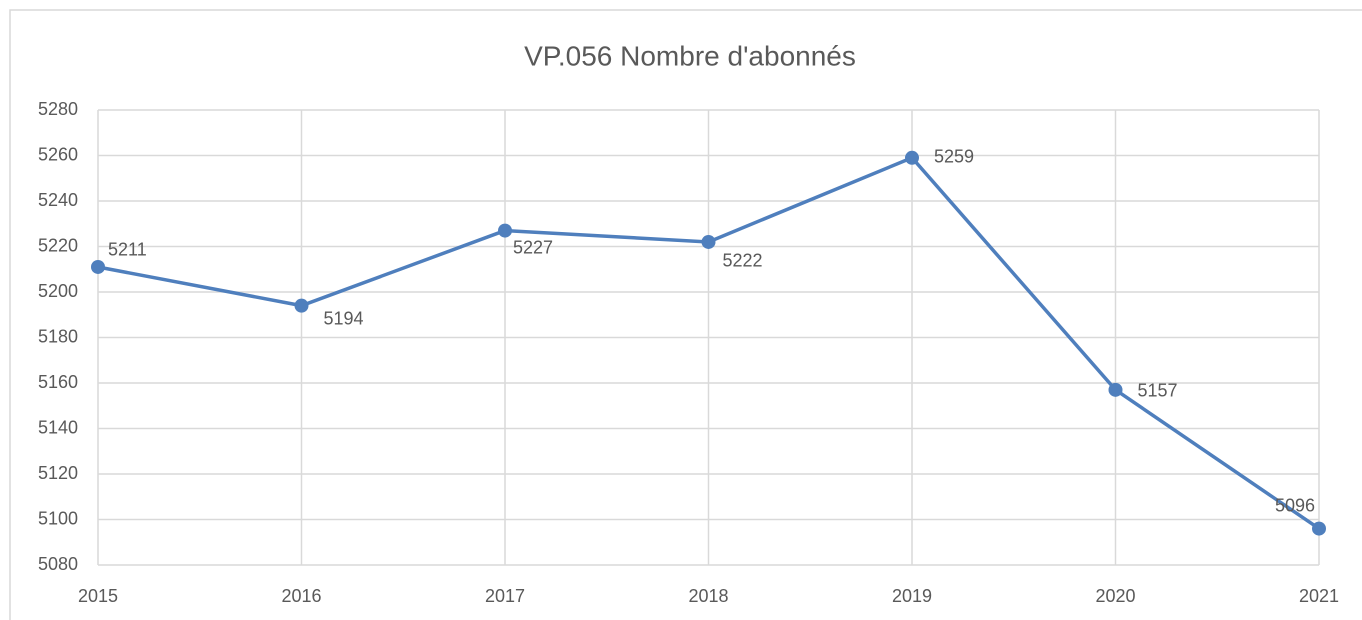 The width and height of the screenshot is (1362, 620). Describe the element at coordinates (58, 336) in the screenshot. I see `y-tick-label: 5180` at that location.